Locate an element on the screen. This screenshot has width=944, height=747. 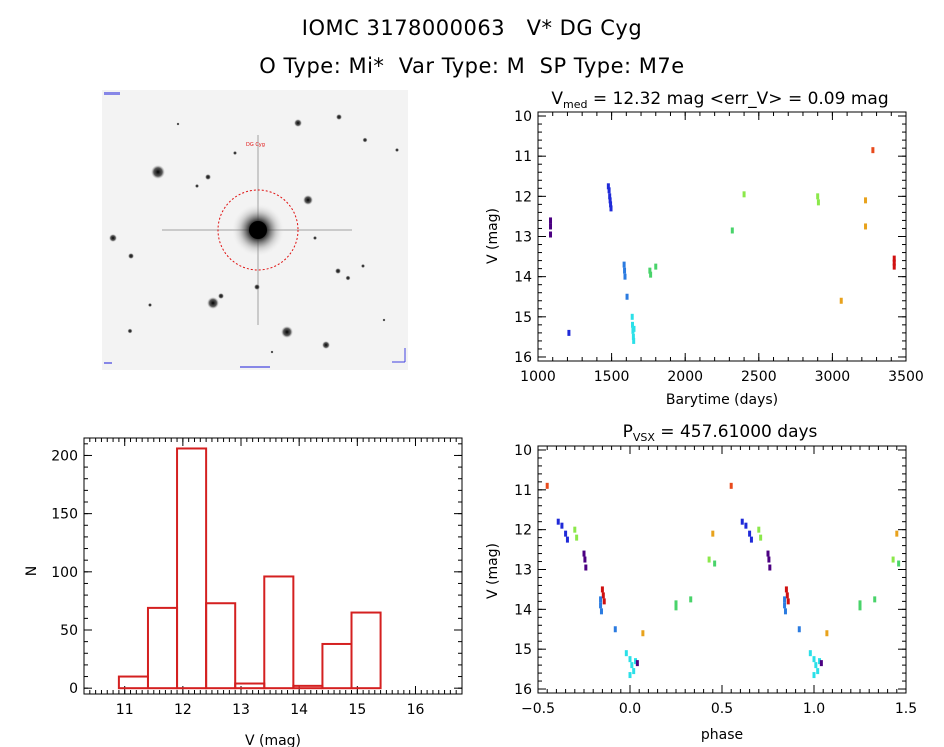
light-curve-title: Vmed = 12.32 mag <err_V> = 0.09 mag is located at coordinates (719, 100).